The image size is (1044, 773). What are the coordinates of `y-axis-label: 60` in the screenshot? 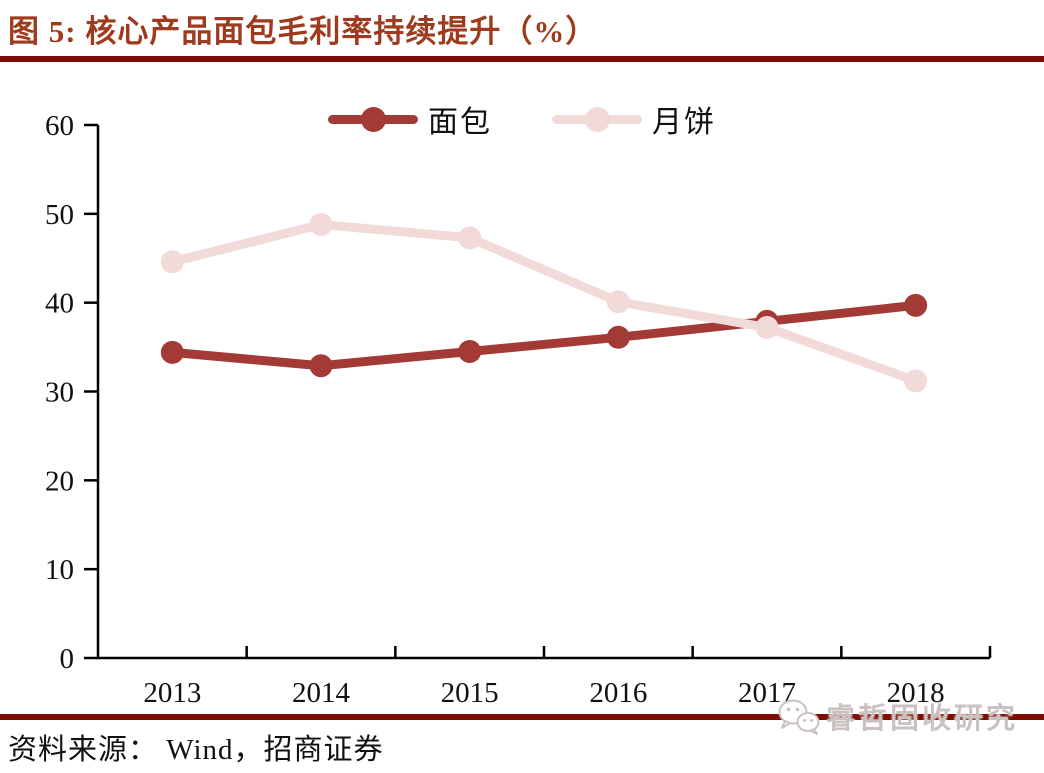 It's located at (59, 126).